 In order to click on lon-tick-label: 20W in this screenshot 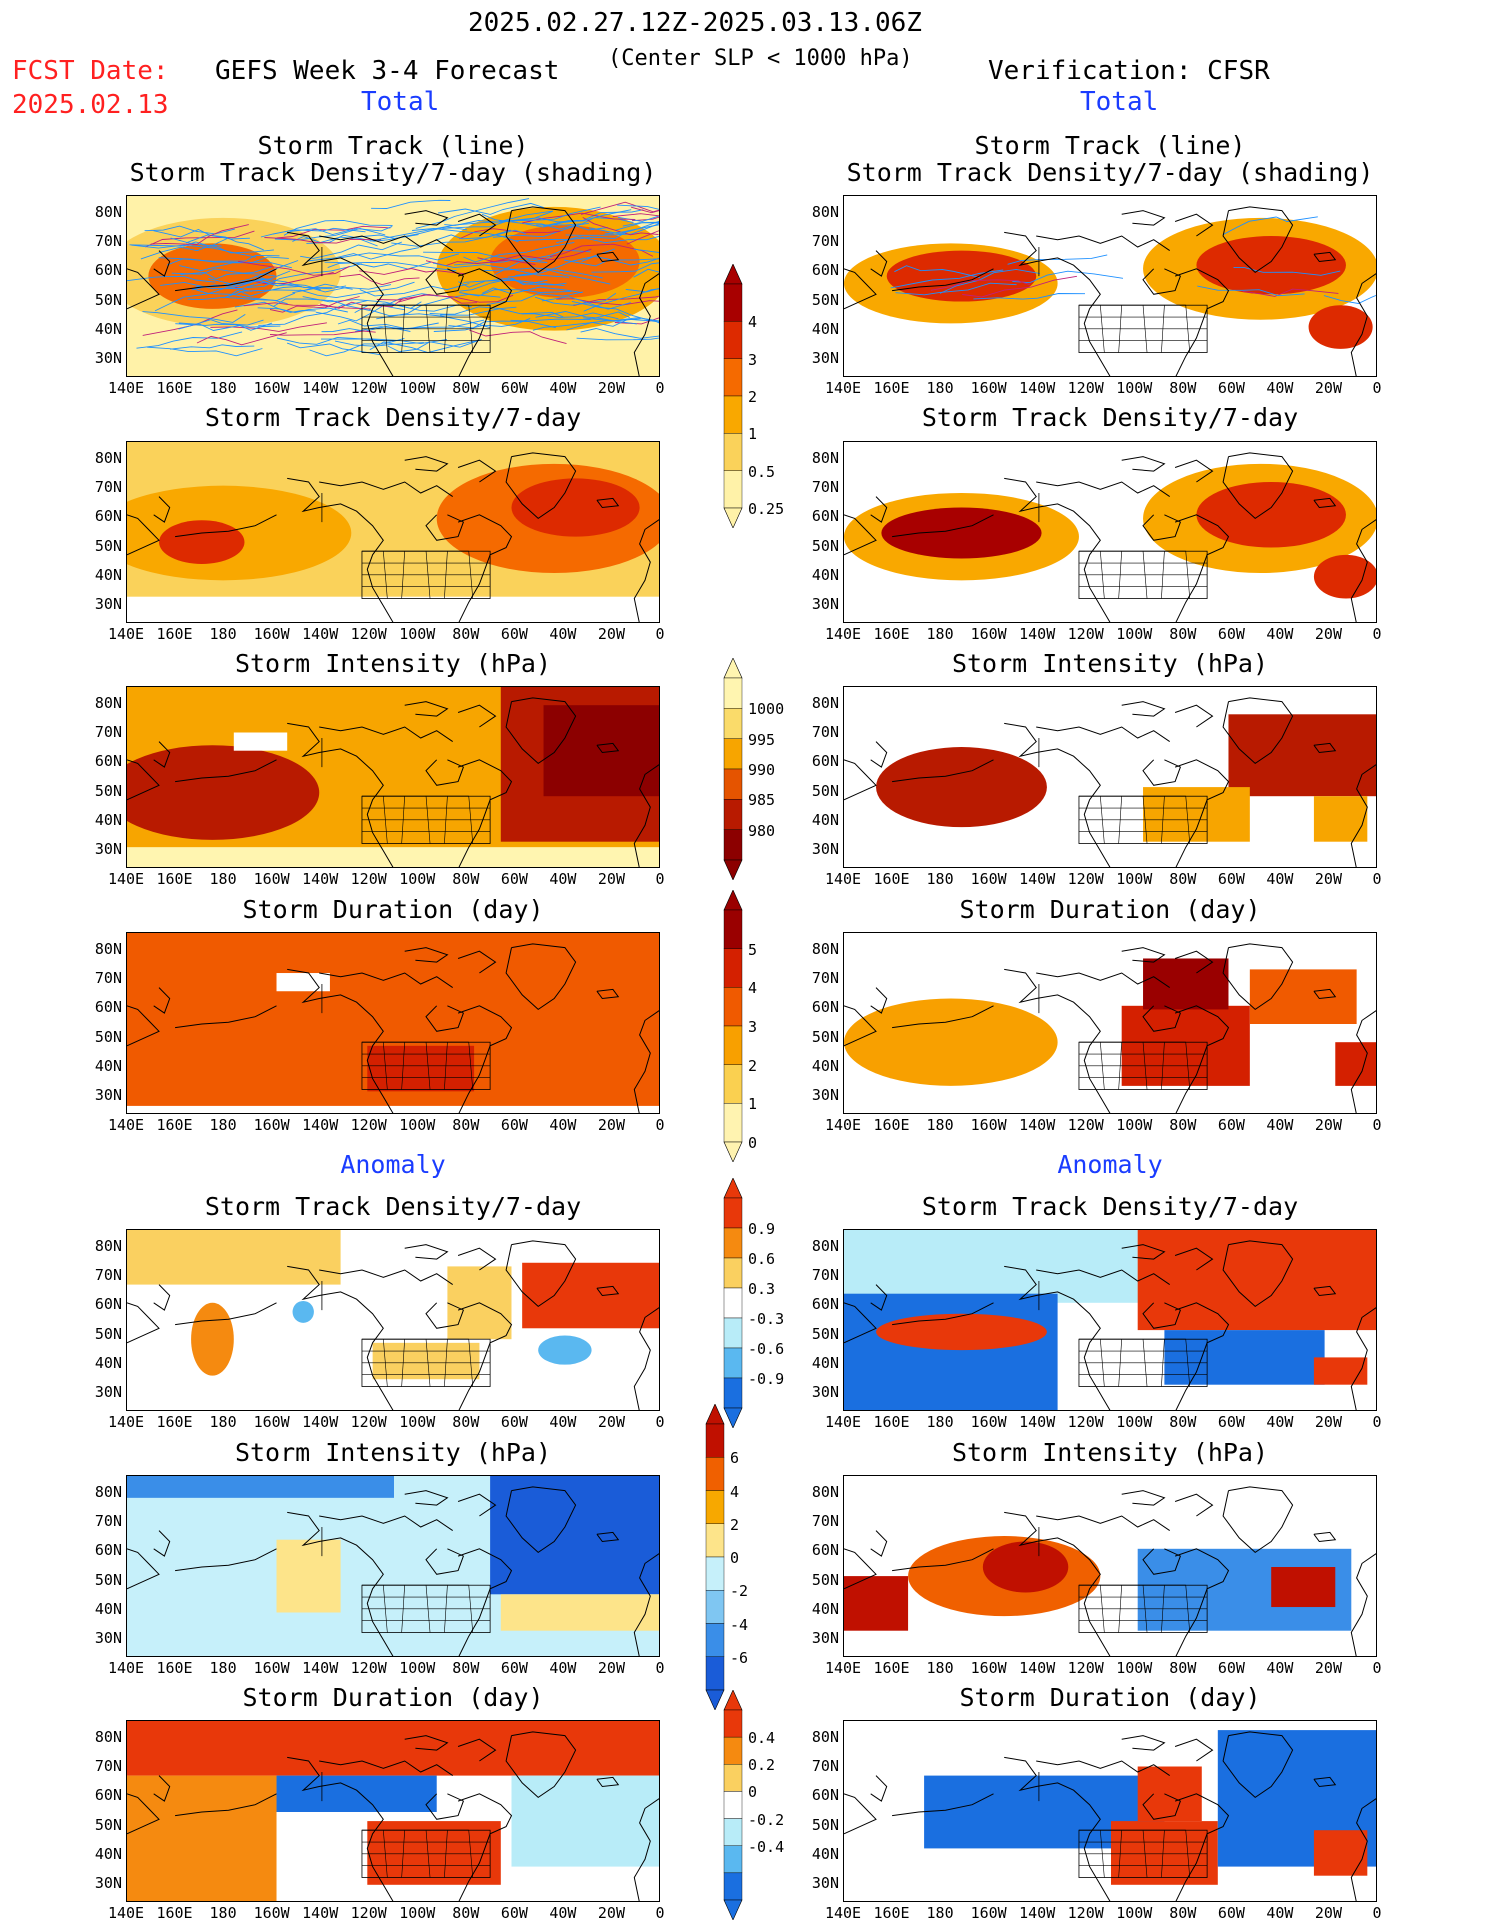, I will do `click(1328, 1125)`.